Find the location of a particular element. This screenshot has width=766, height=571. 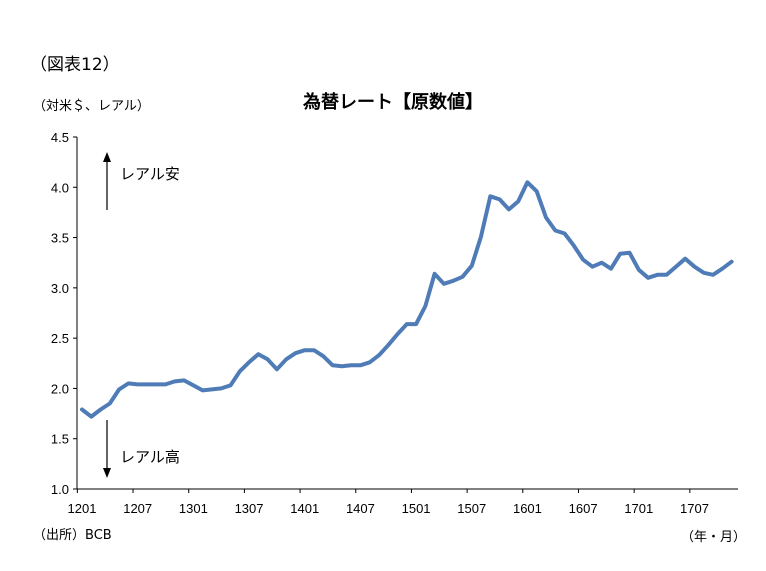

y-unit-label: （対米＄、レアル） is located at coordinates (91, 106).